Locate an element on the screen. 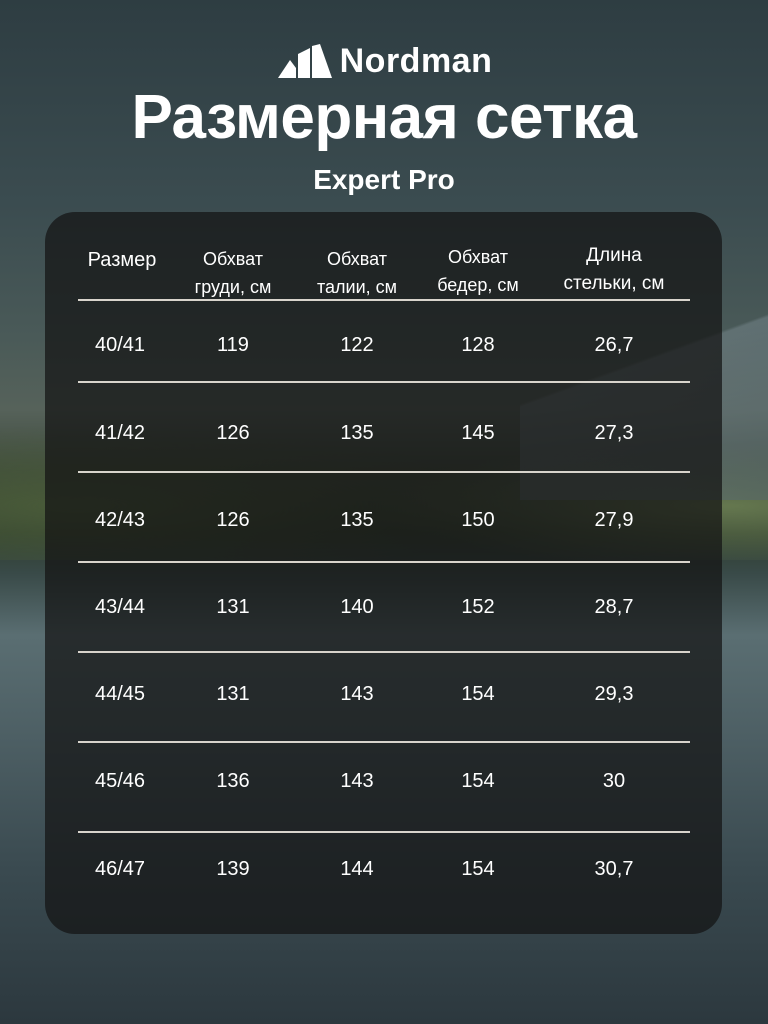 The height and width of the screenshot is (1024, 768). table-cell: 29,3 is located at coordinates (614, 694).